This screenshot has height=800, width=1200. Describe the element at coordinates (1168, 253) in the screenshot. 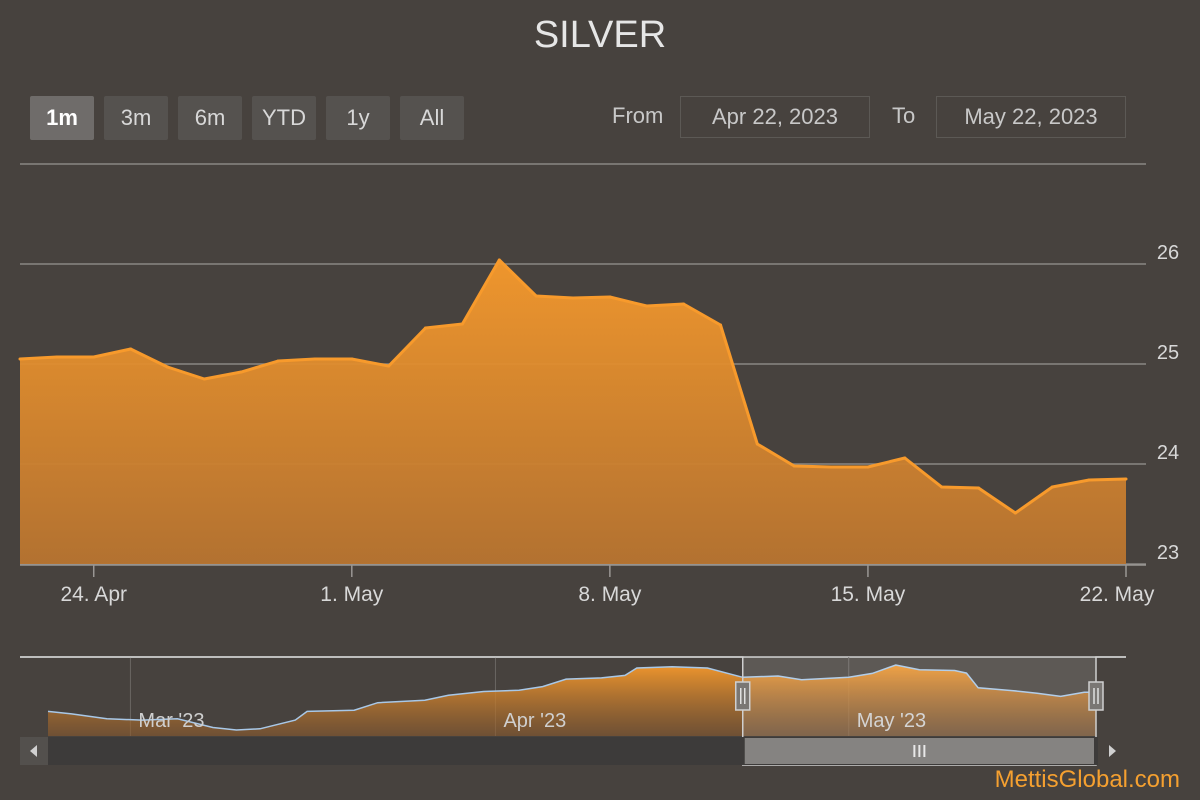

I see `y-tick-label: 26` at that location.